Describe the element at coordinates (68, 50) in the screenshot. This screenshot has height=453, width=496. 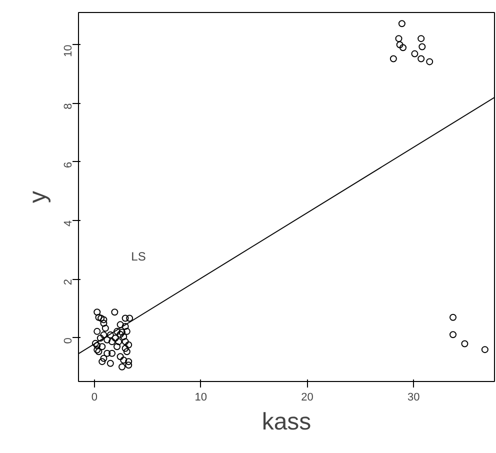
I see `y-tick-label: 10` at that location.